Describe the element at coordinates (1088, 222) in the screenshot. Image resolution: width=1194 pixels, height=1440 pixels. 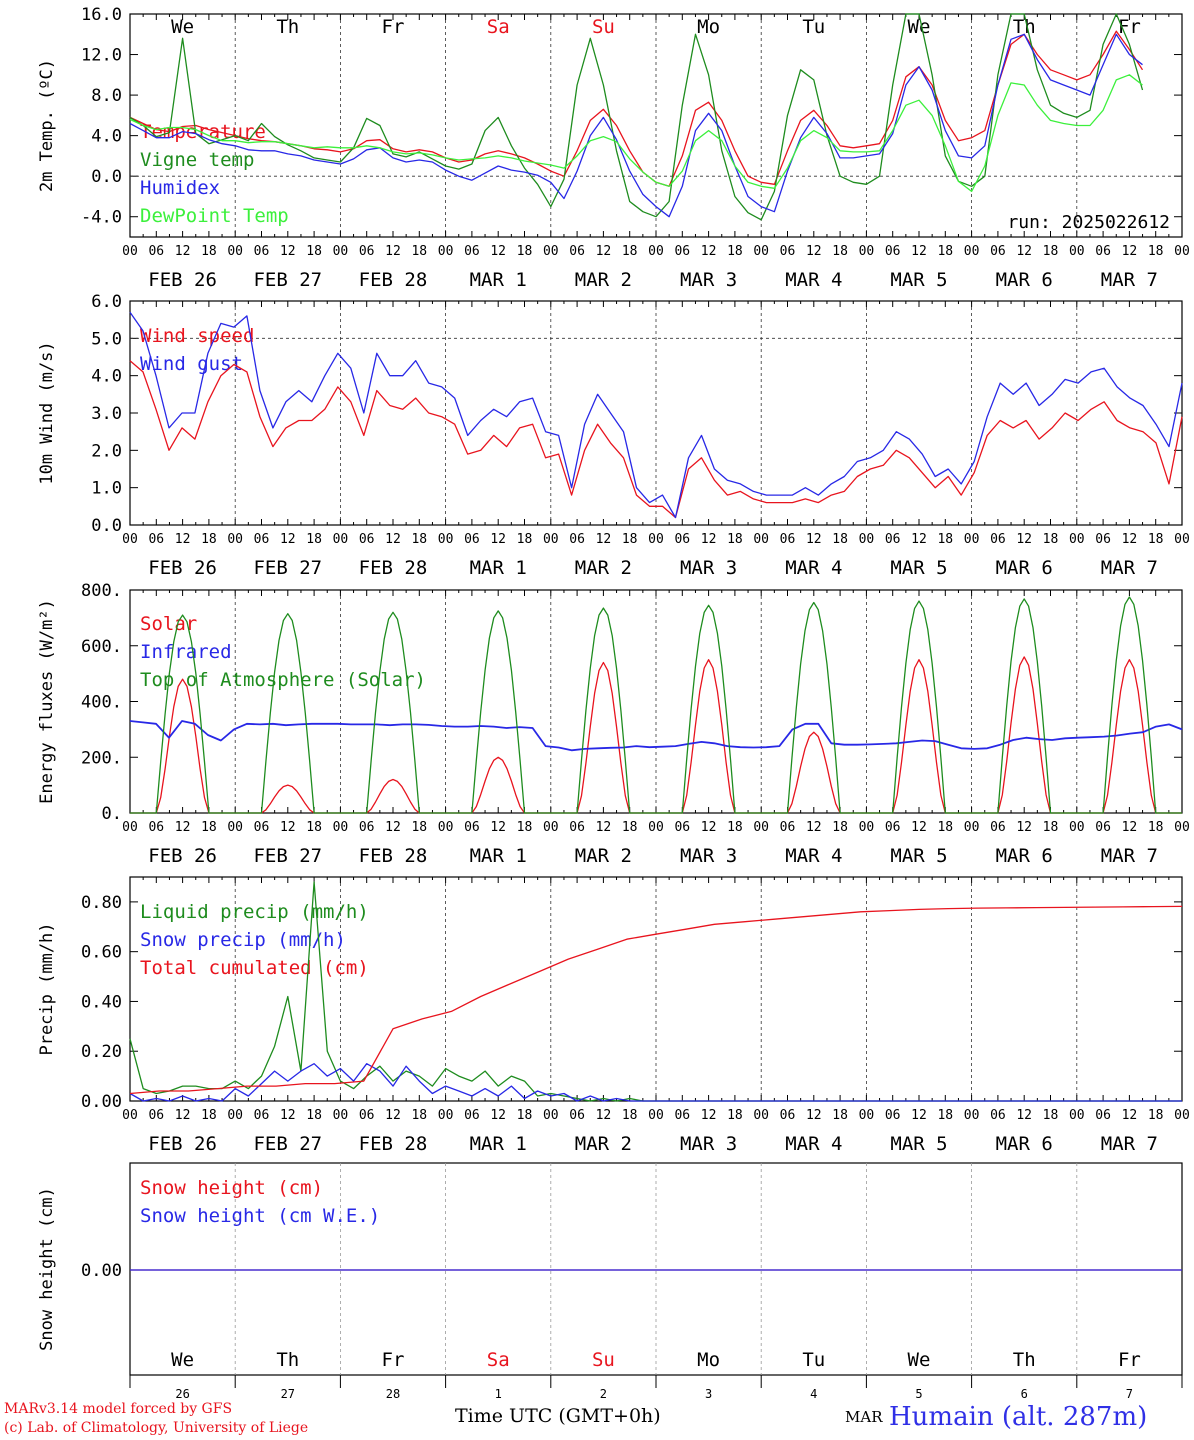
I see `run-label: run: 2025022612` at that location.